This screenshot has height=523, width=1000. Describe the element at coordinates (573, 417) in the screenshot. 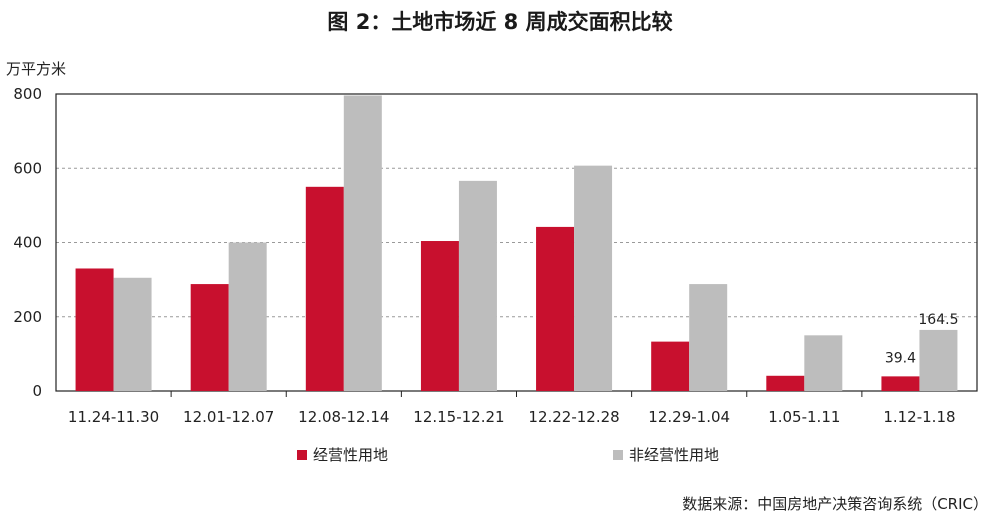

I see `x-tick-label: 12.22-12.28` at that location.